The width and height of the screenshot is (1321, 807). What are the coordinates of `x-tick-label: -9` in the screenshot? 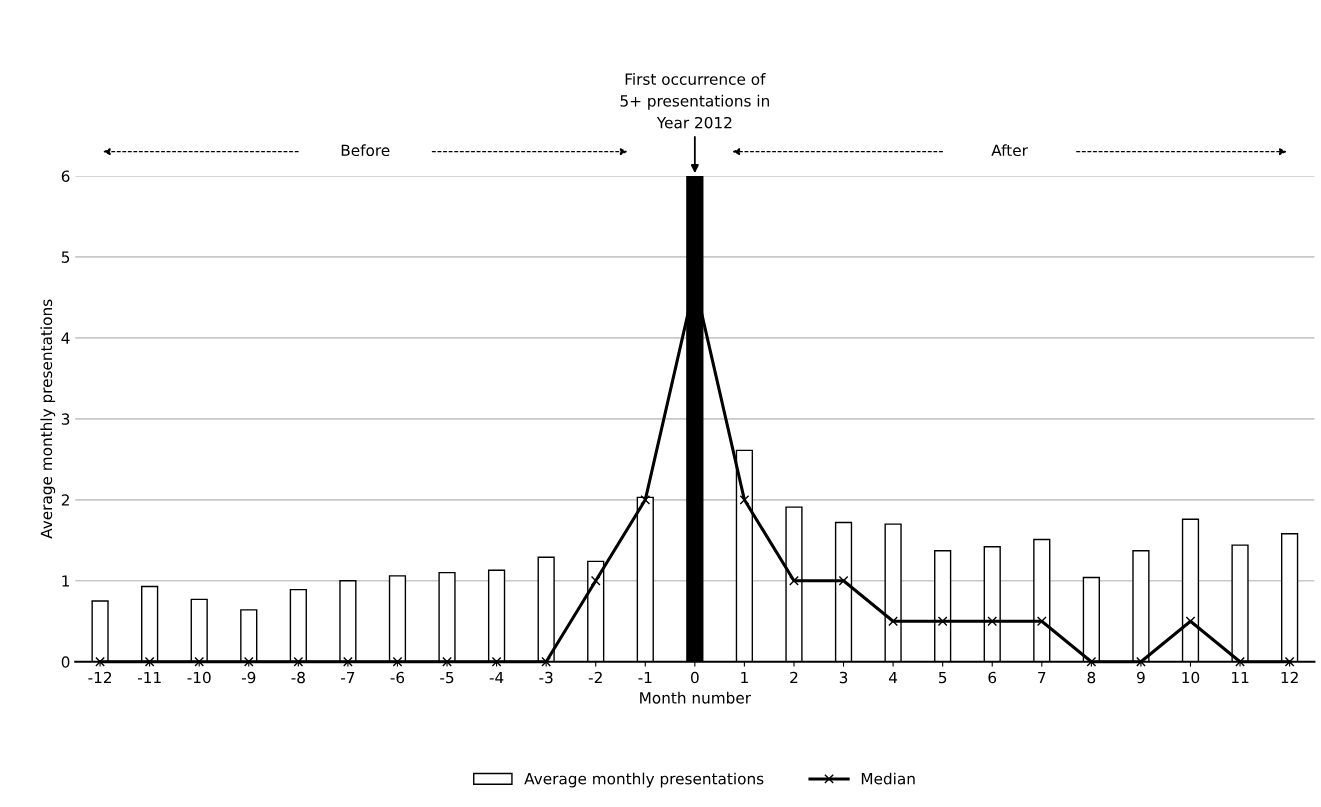 It's located at (248, 677).